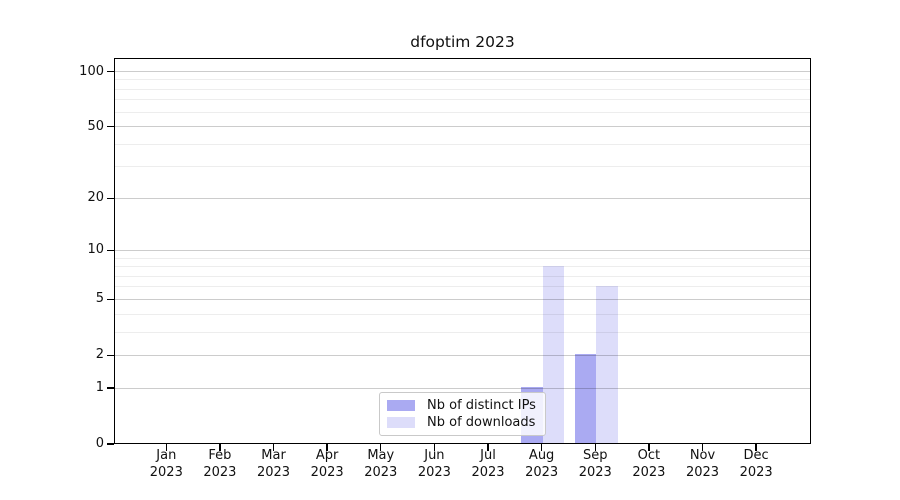 Image resolution: width=900 pixels, height=500 pixels. What do you see at coordinates (166, 464) in the screenshot?
I see `x-tick-label: Jan 2023` at bounding box center [166, 464].